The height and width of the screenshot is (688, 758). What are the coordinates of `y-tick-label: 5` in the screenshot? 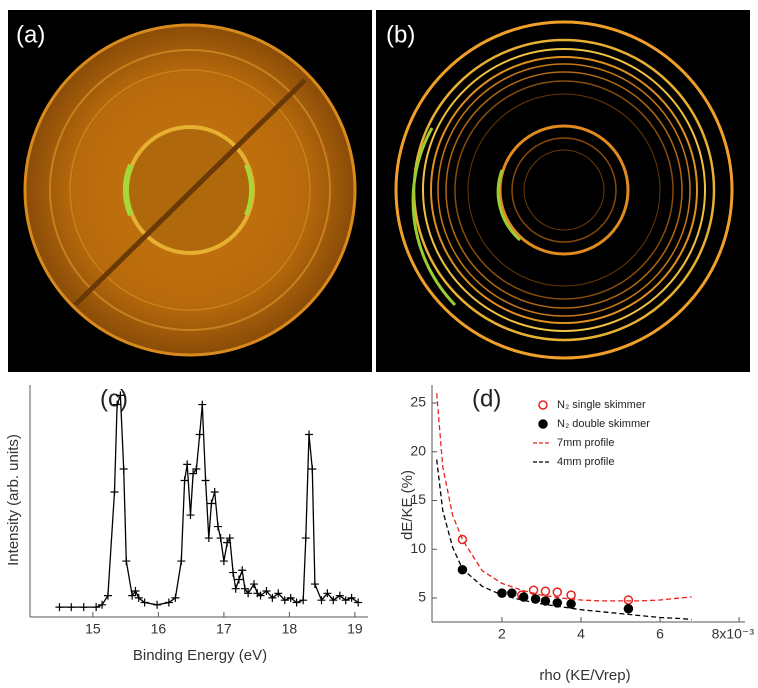 It's located at (422, 597).